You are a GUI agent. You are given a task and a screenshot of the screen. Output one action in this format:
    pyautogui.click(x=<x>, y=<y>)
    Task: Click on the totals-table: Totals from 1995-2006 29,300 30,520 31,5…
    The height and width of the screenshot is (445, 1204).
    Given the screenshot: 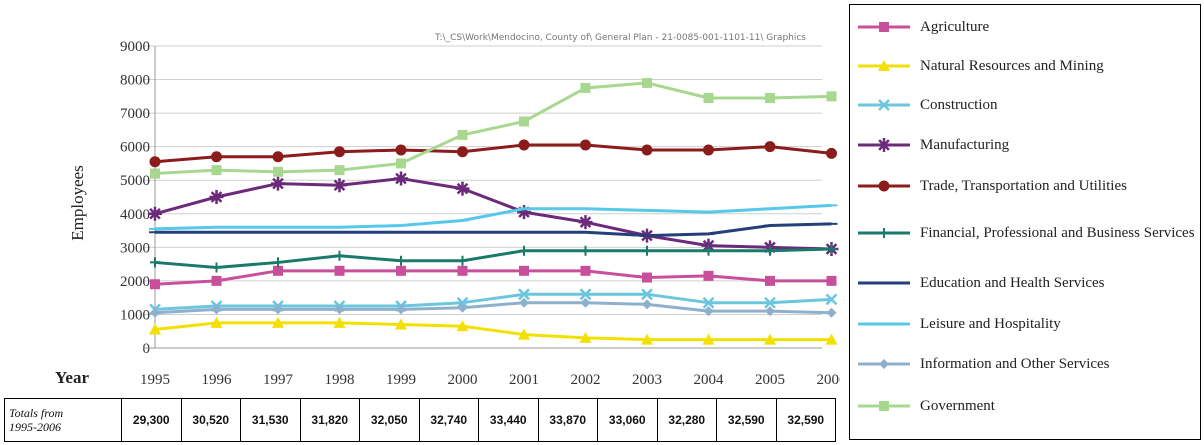 What is the action you would take?
    pyautogui.click(x=420, y=420)
    